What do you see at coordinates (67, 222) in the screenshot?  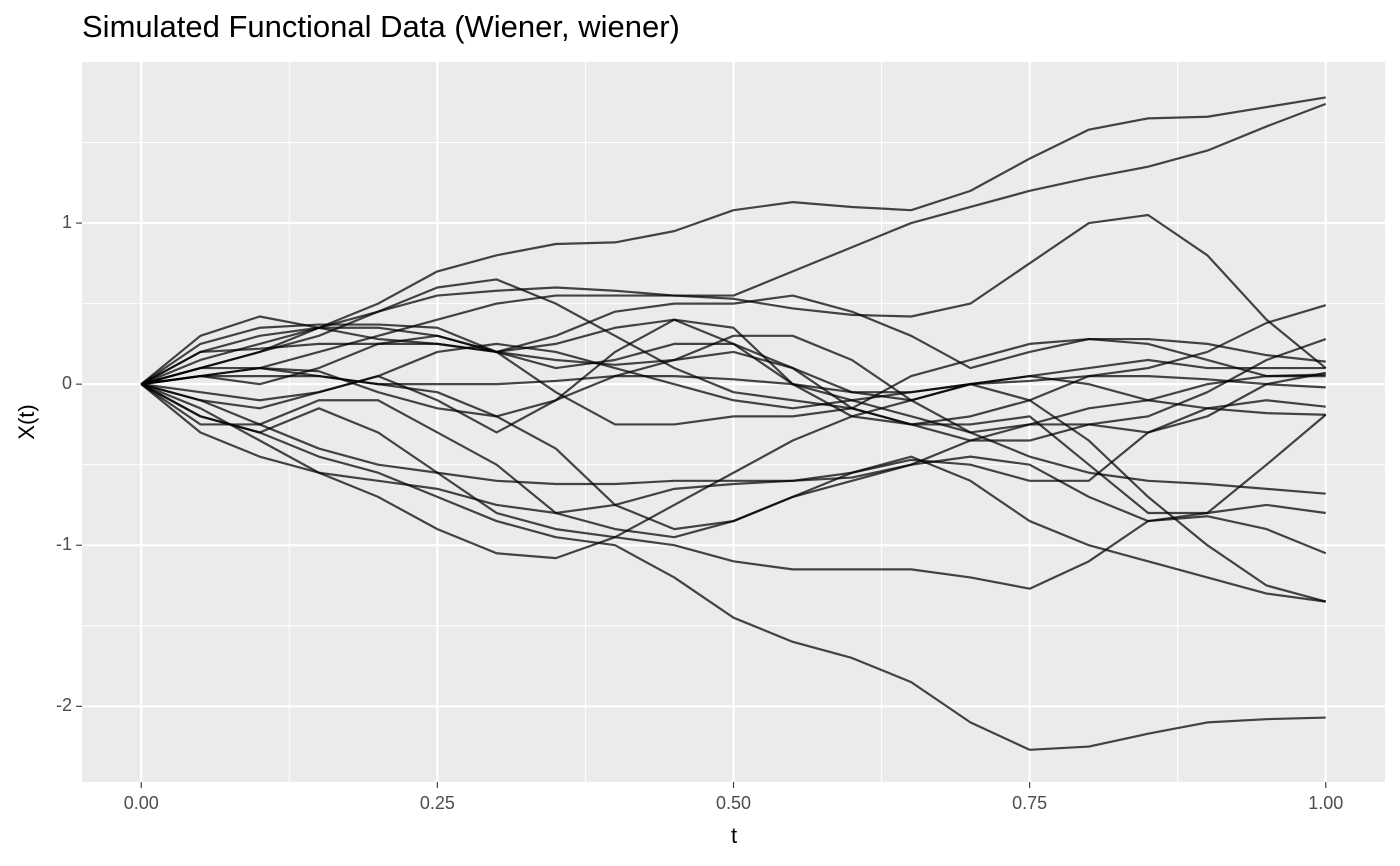 I see `y-tick-label: 1` at bounding box center [67, 222].